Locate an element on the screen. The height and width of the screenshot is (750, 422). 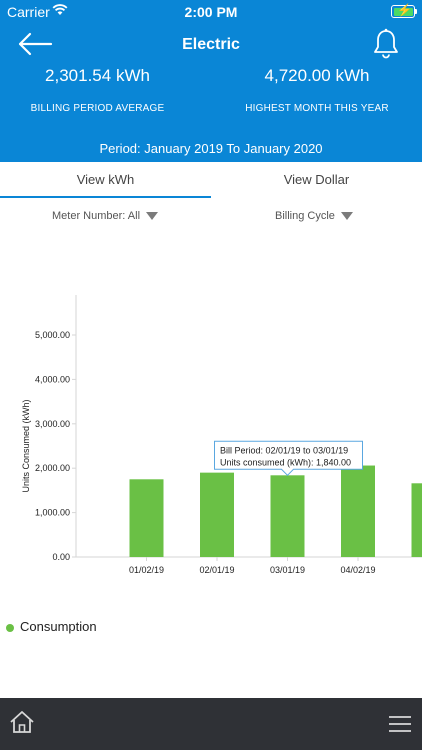
tooltip-box is located at coordinates (288, 458).